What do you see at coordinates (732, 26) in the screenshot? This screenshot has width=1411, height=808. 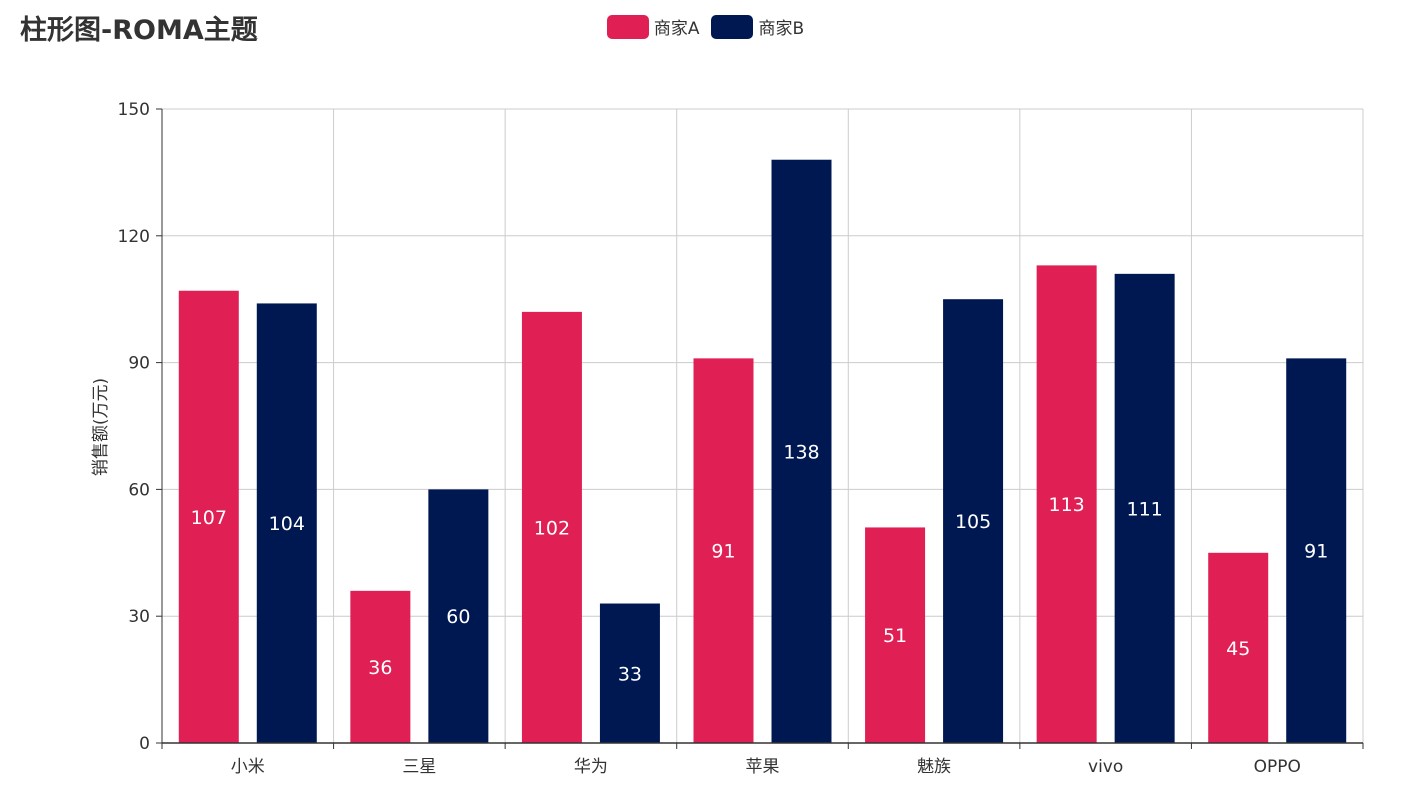 I see `legend-swatch-series-b` at bounding box center [732, 26].